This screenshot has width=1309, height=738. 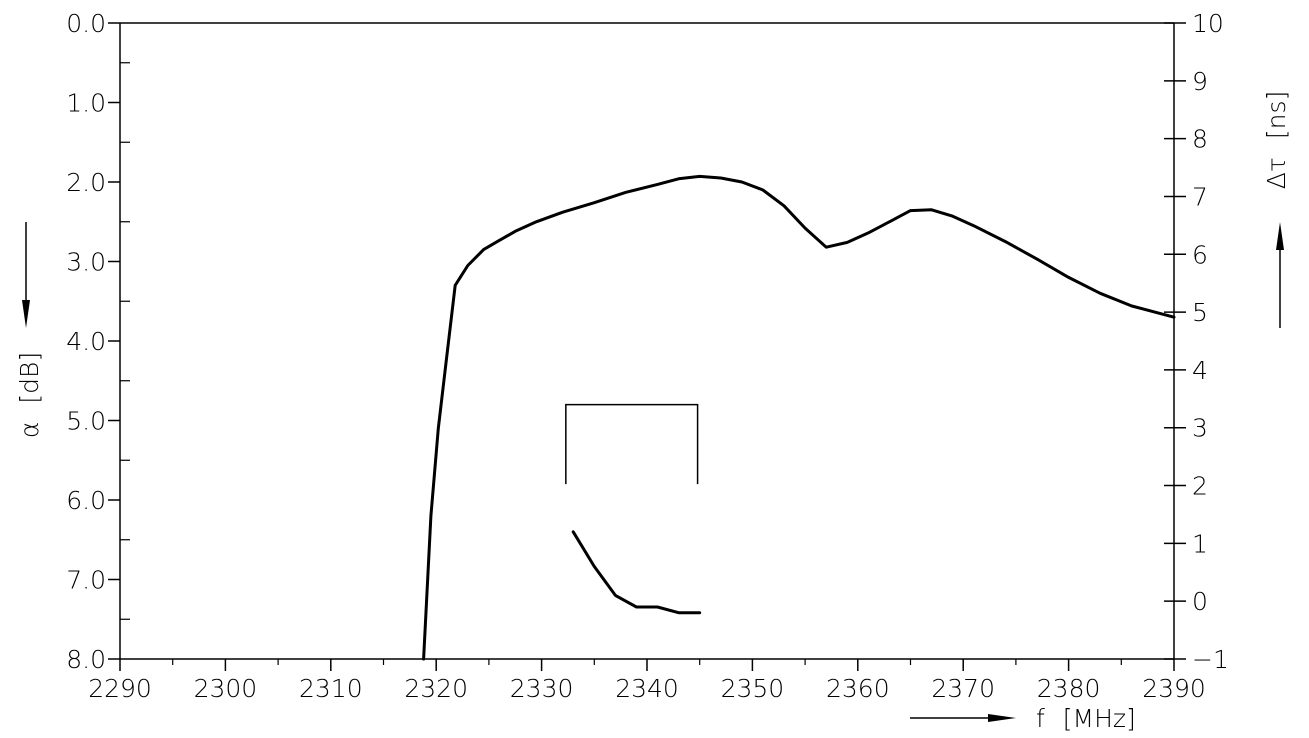 What do you see at coordinates (636, 572) in the screenshot?
I see `delay-curve` at bounding box center [636, 572].